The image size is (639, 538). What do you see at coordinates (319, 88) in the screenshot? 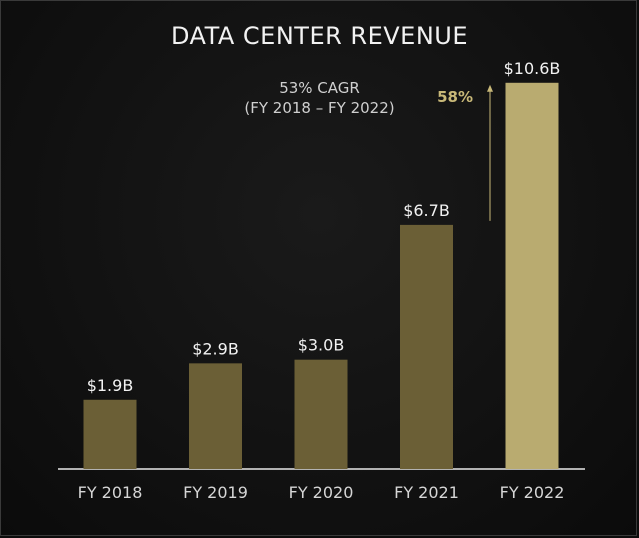
I see `chart-subtitle-cagr: 53% CAGR` at bounding box center [319, 88].